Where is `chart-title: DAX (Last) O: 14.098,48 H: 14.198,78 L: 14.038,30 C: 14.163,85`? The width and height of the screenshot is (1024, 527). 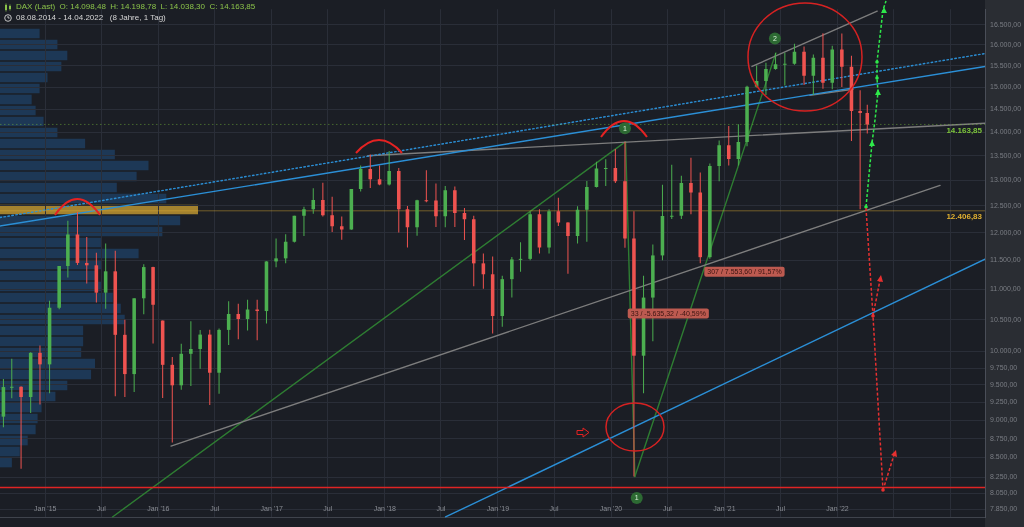
chart-title: DAX (Last) O: 14.098,48 H: 14.198,78 L: 14.038,30 C: 14.163,85 is located at coordinates (136, 7).